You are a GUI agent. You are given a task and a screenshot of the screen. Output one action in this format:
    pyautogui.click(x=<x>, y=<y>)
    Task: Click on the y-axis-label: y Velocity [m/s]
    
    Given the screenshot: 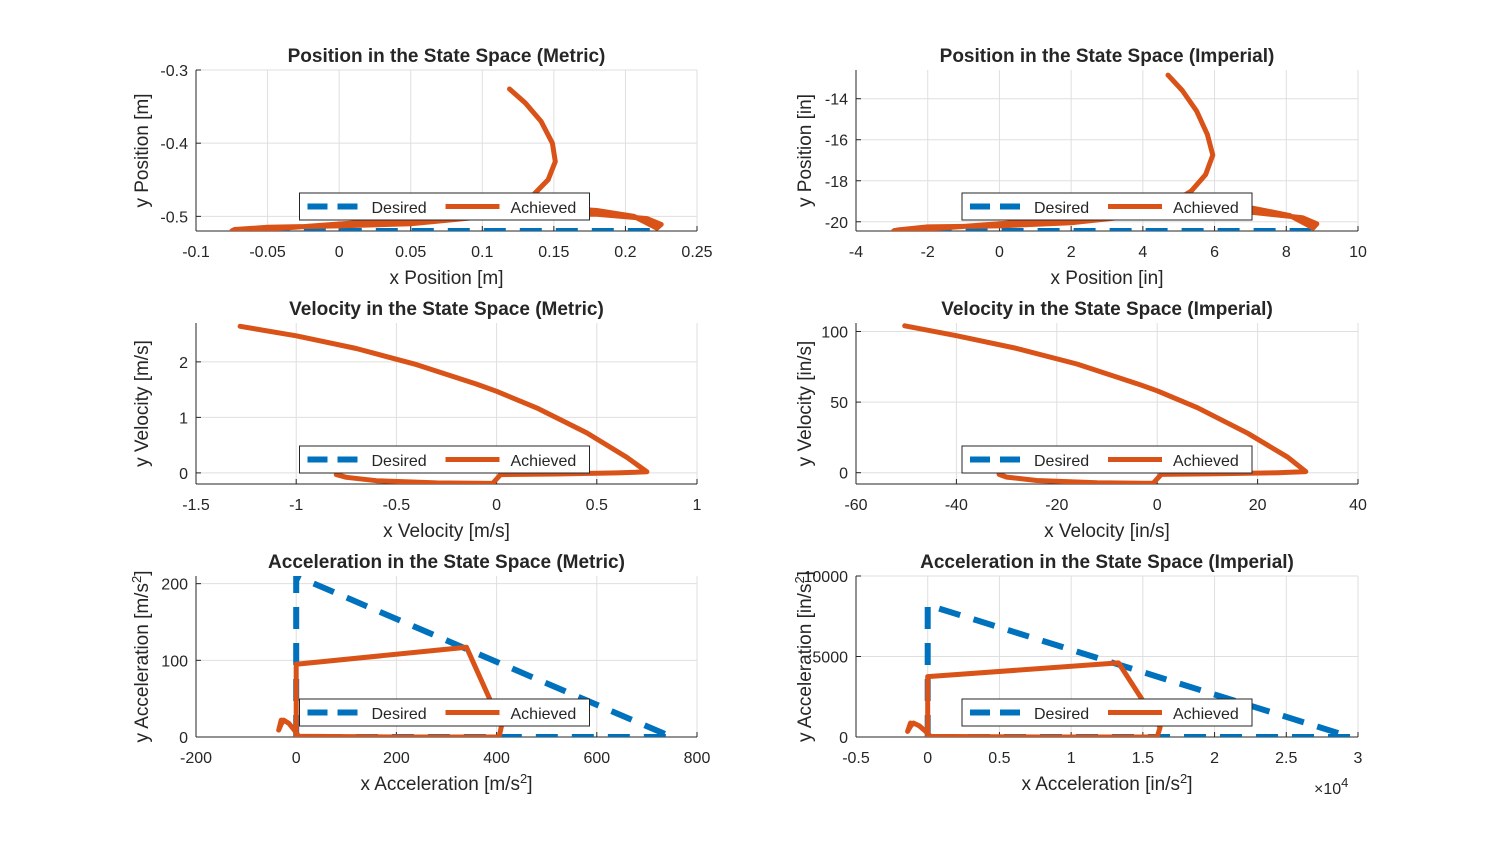 What is the action you would take?
    pyautogui.click(x=142, y=403)
    